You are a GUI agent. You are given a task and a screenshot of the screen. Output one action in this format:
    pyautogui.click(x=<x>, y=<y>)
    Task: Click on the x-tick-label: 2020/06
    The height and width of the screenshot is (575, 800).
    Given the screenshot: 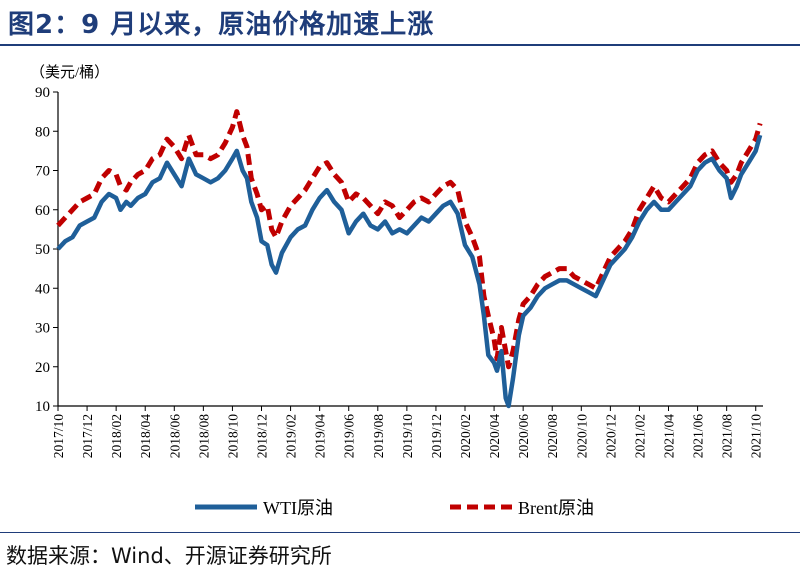 What is the action you would take?
    pyautogui.click(x=523, y=436)
    